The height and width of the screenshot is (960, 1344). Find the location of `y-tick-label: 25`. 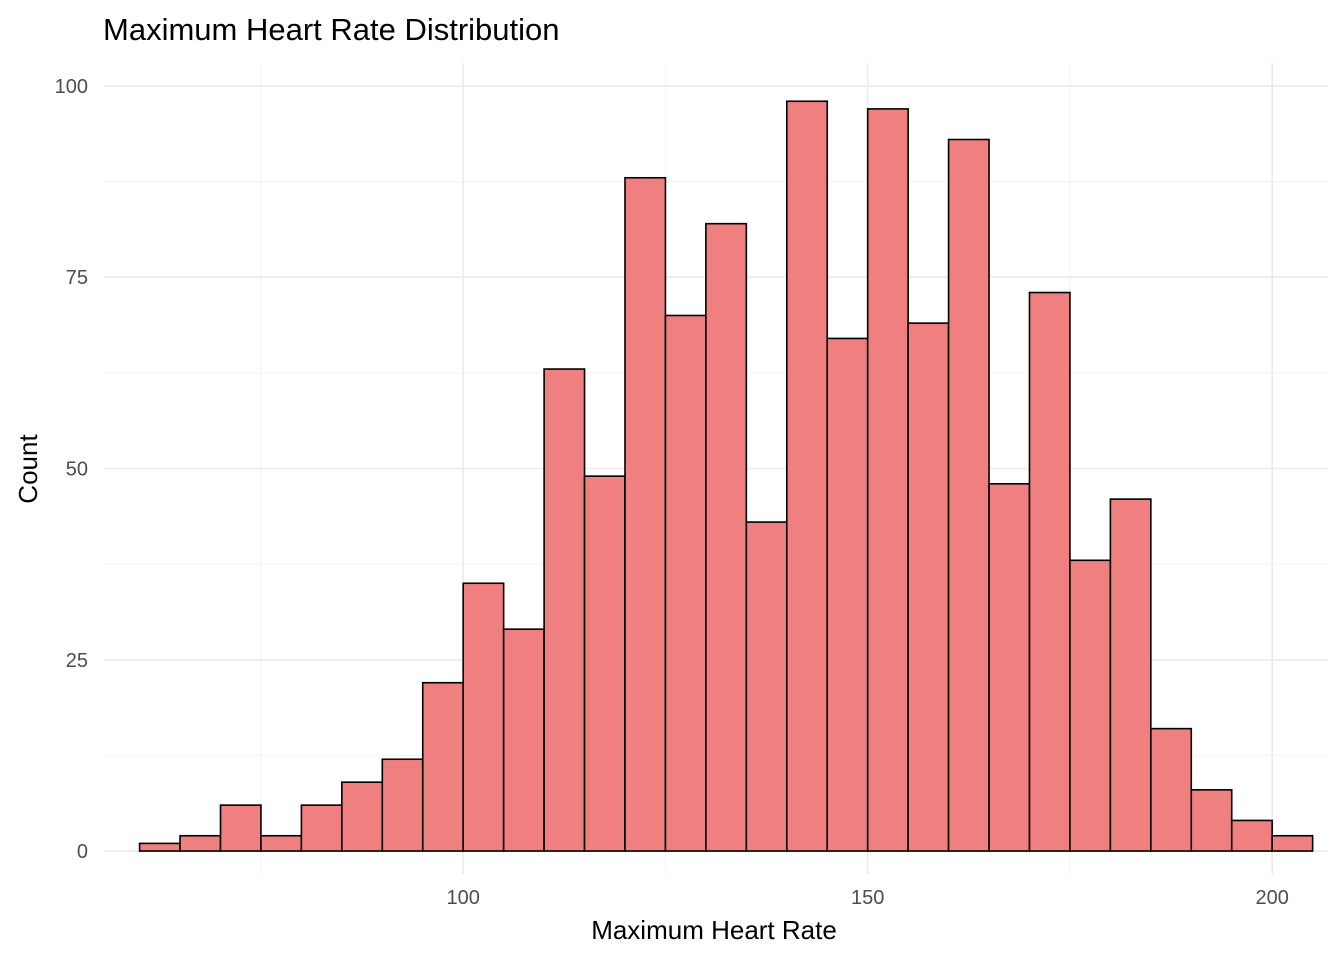

y-tick-label: 25 is located at coordinates (77, 661).